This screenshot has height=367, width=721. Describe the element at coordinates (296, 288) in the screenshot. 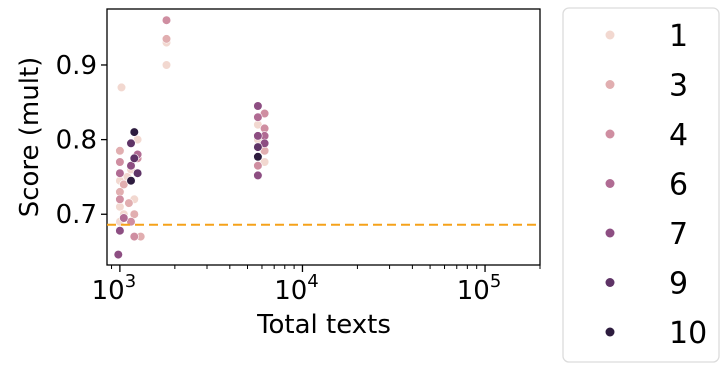

I see `x-tick-label: 10⁴` at that location.